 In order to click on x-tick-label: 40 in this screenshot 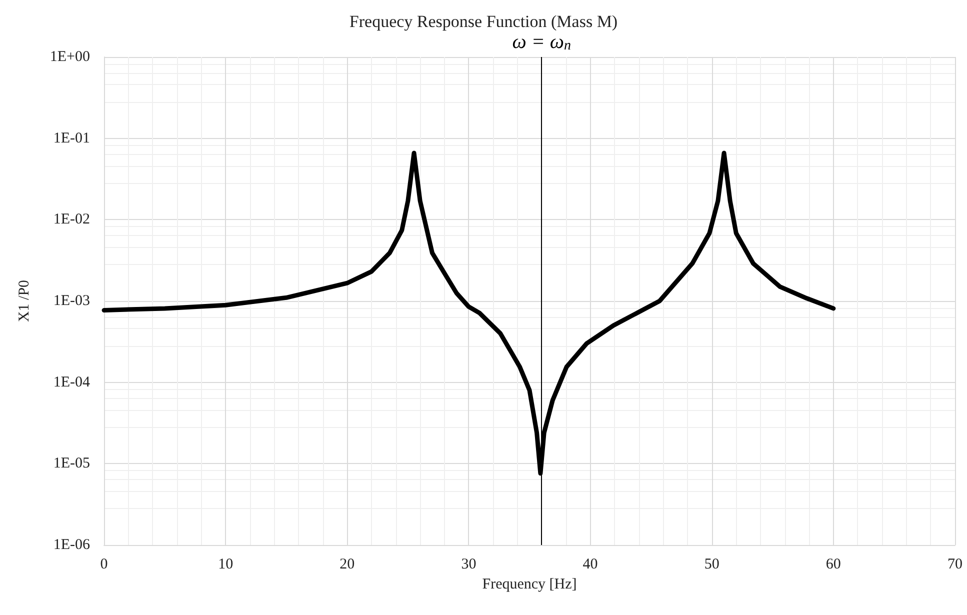, I will do `click(590, 564)`.